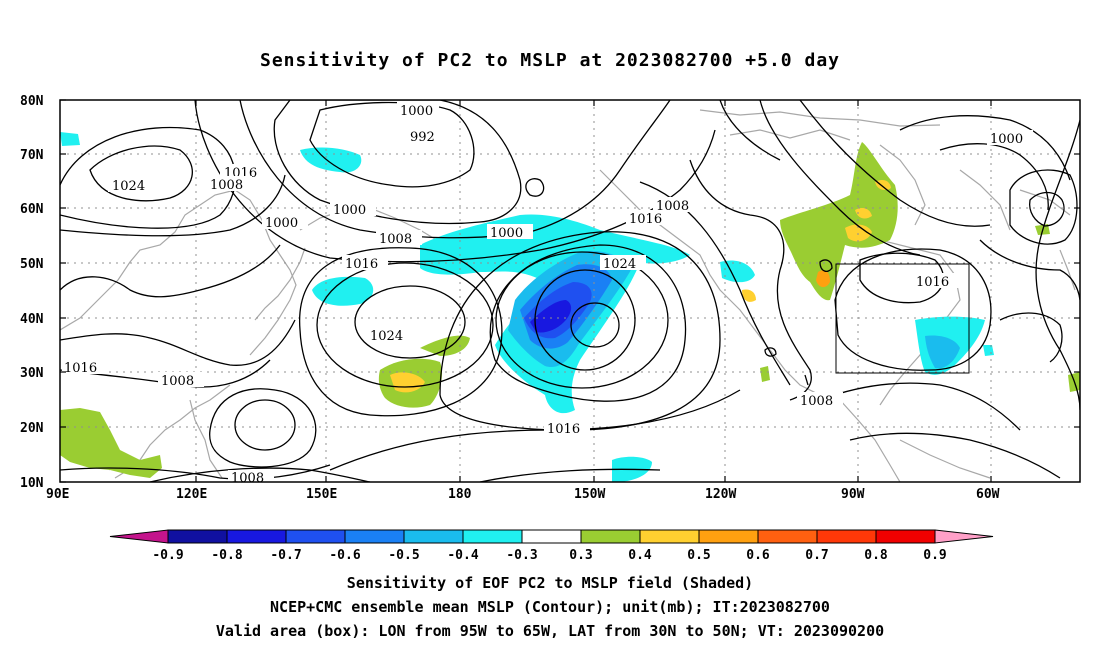  What do you see at coordinates (758, 555) in the screenshot?
I see `colorbar-label: 0.6` at bounding box center [758, 555].